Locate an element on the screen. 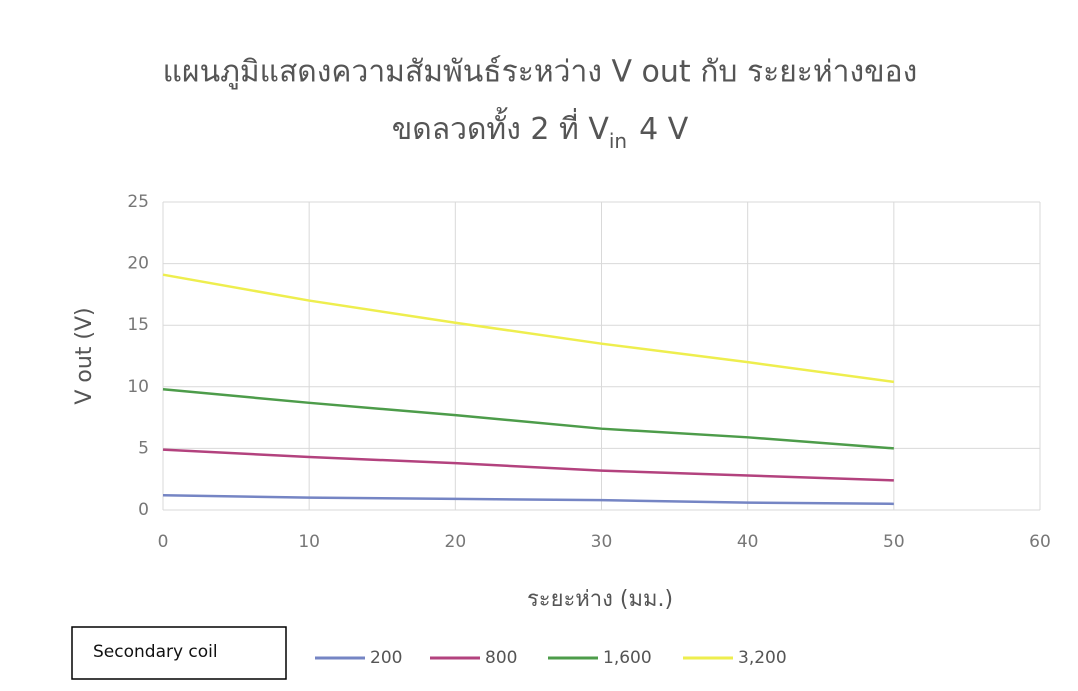 This screenshot has width=1078, height=691. legend-label: 1,600 is located at coordinates (627, 658).